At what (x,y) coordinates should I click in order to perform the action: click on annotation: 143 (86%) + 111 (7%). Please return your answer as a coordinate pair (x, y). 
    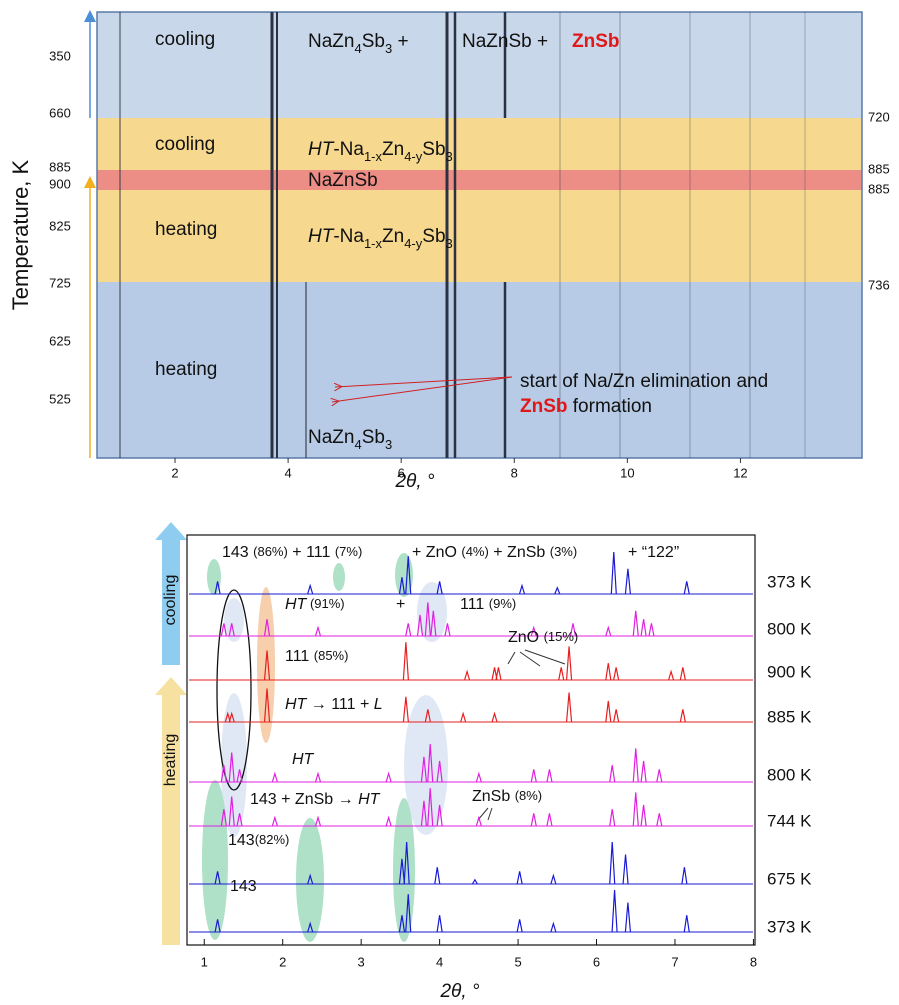
    Looking at the image, I should click on (292, 552).